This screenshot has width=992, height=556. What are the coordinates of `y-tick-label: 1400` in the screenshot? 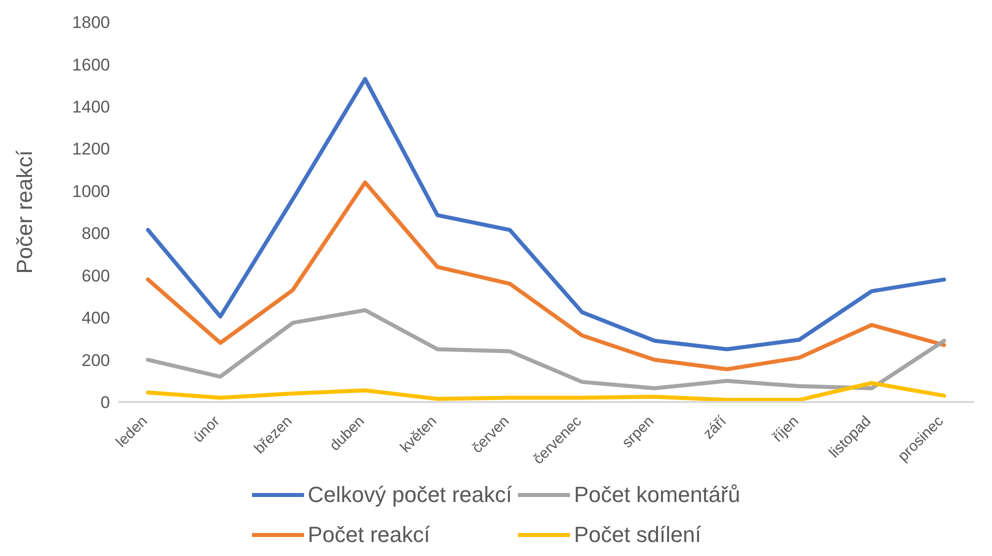 It's located at (91, 106).